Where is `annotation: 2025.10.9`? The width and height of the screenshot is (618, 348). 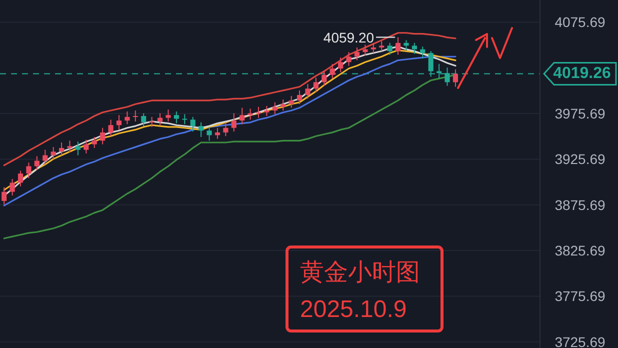
annotation: 2025.10.9 is located at coordinates (353, 309).